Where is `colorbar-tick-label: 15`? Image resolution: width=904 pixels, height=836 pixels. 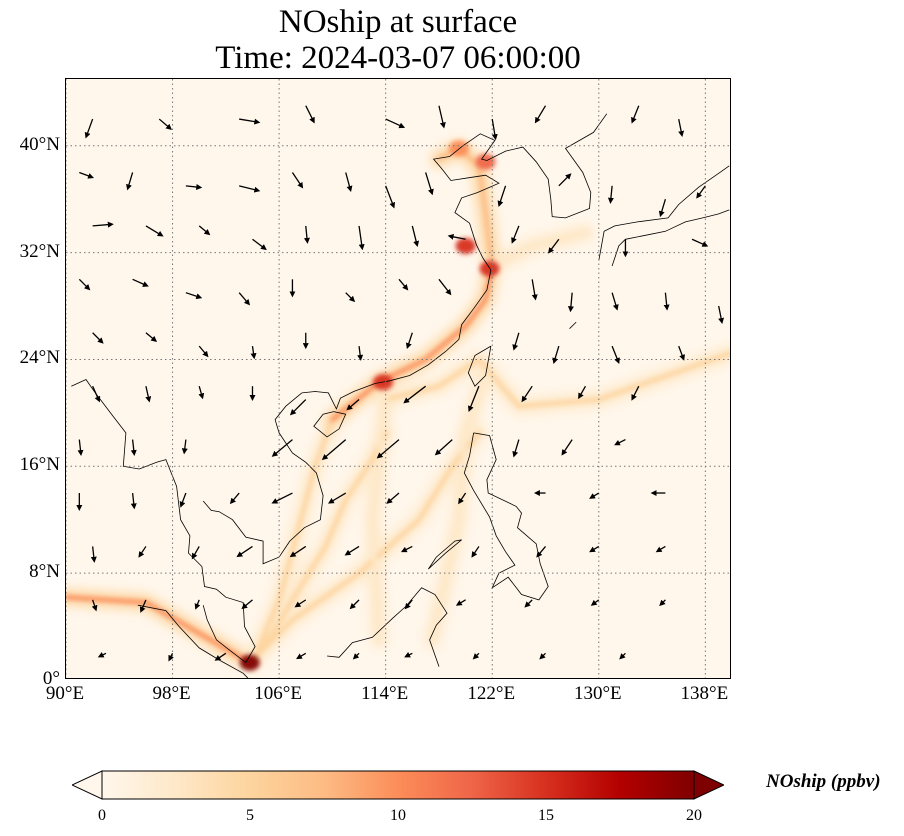
colorbar-tick-label: 15 is located at coordinates (546, 815).